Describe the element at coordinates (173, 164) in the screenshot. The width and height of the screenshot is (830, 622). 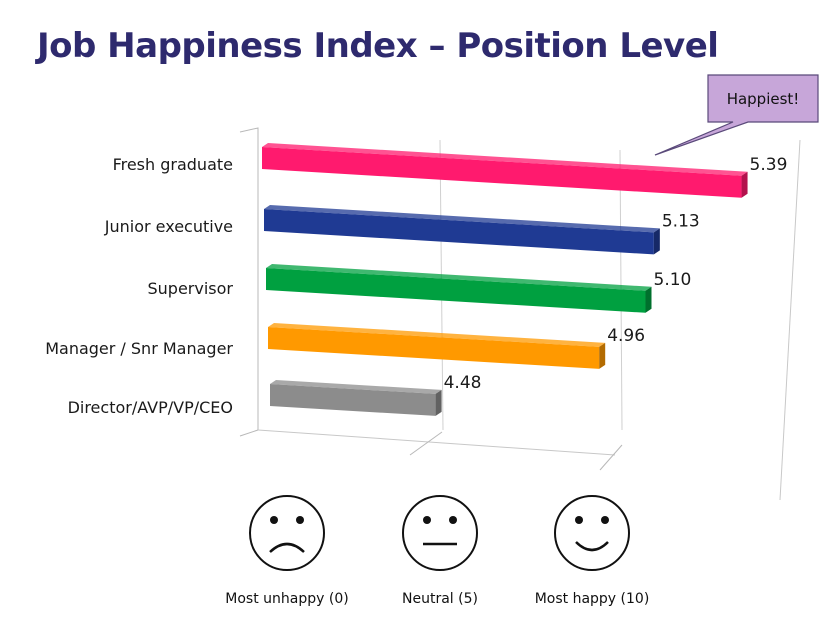
I see `category-label: Fresh graduate` at that location.